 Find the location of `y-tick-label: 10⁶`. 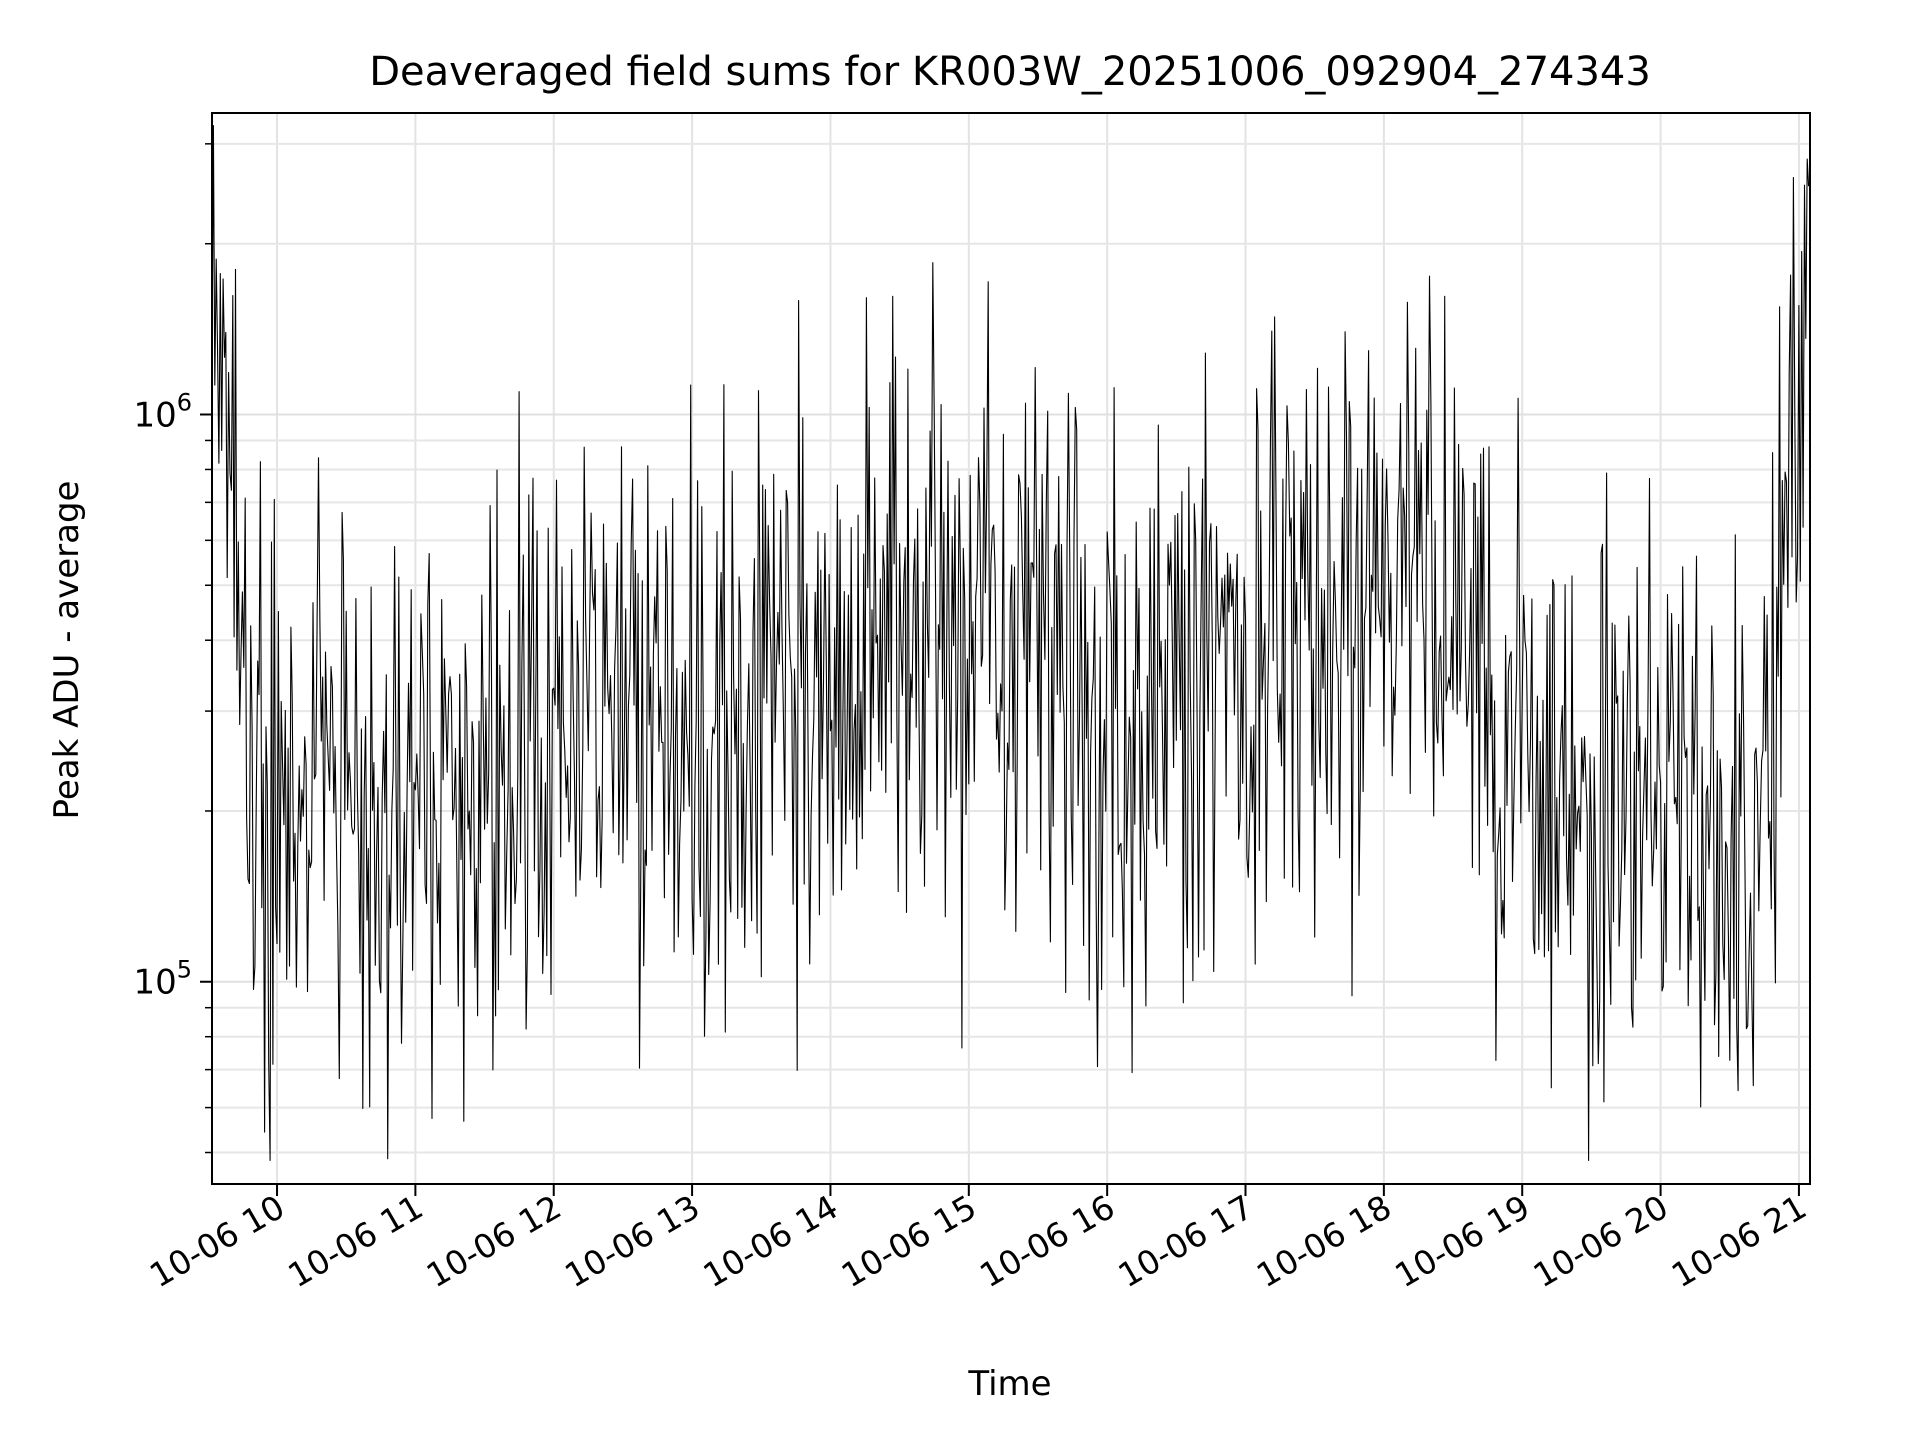

y-tick-label: 10⁶ is located at coordinates (162, 411).